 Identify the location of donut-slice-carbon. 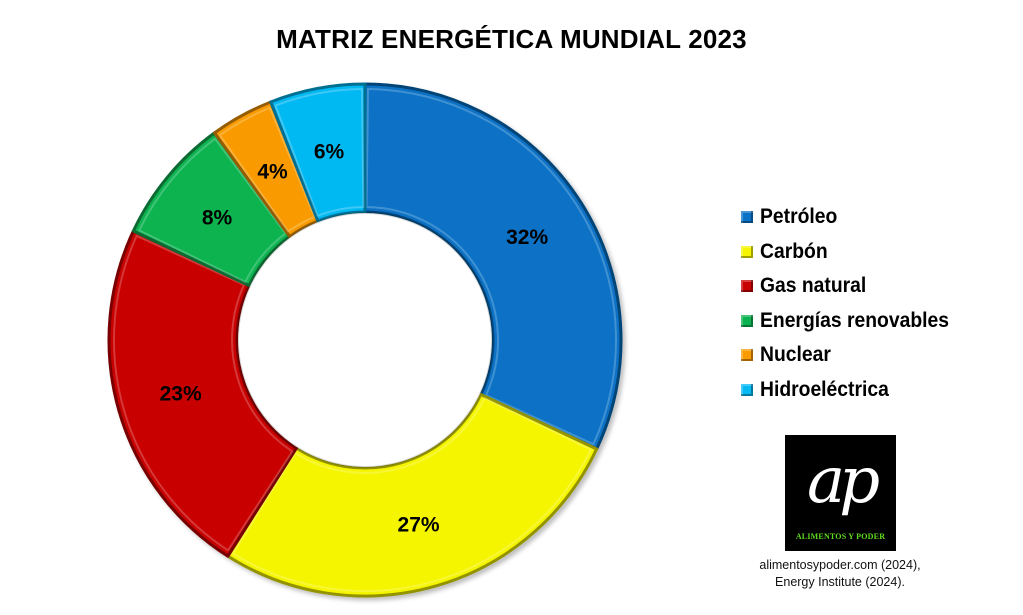
(412, 495).